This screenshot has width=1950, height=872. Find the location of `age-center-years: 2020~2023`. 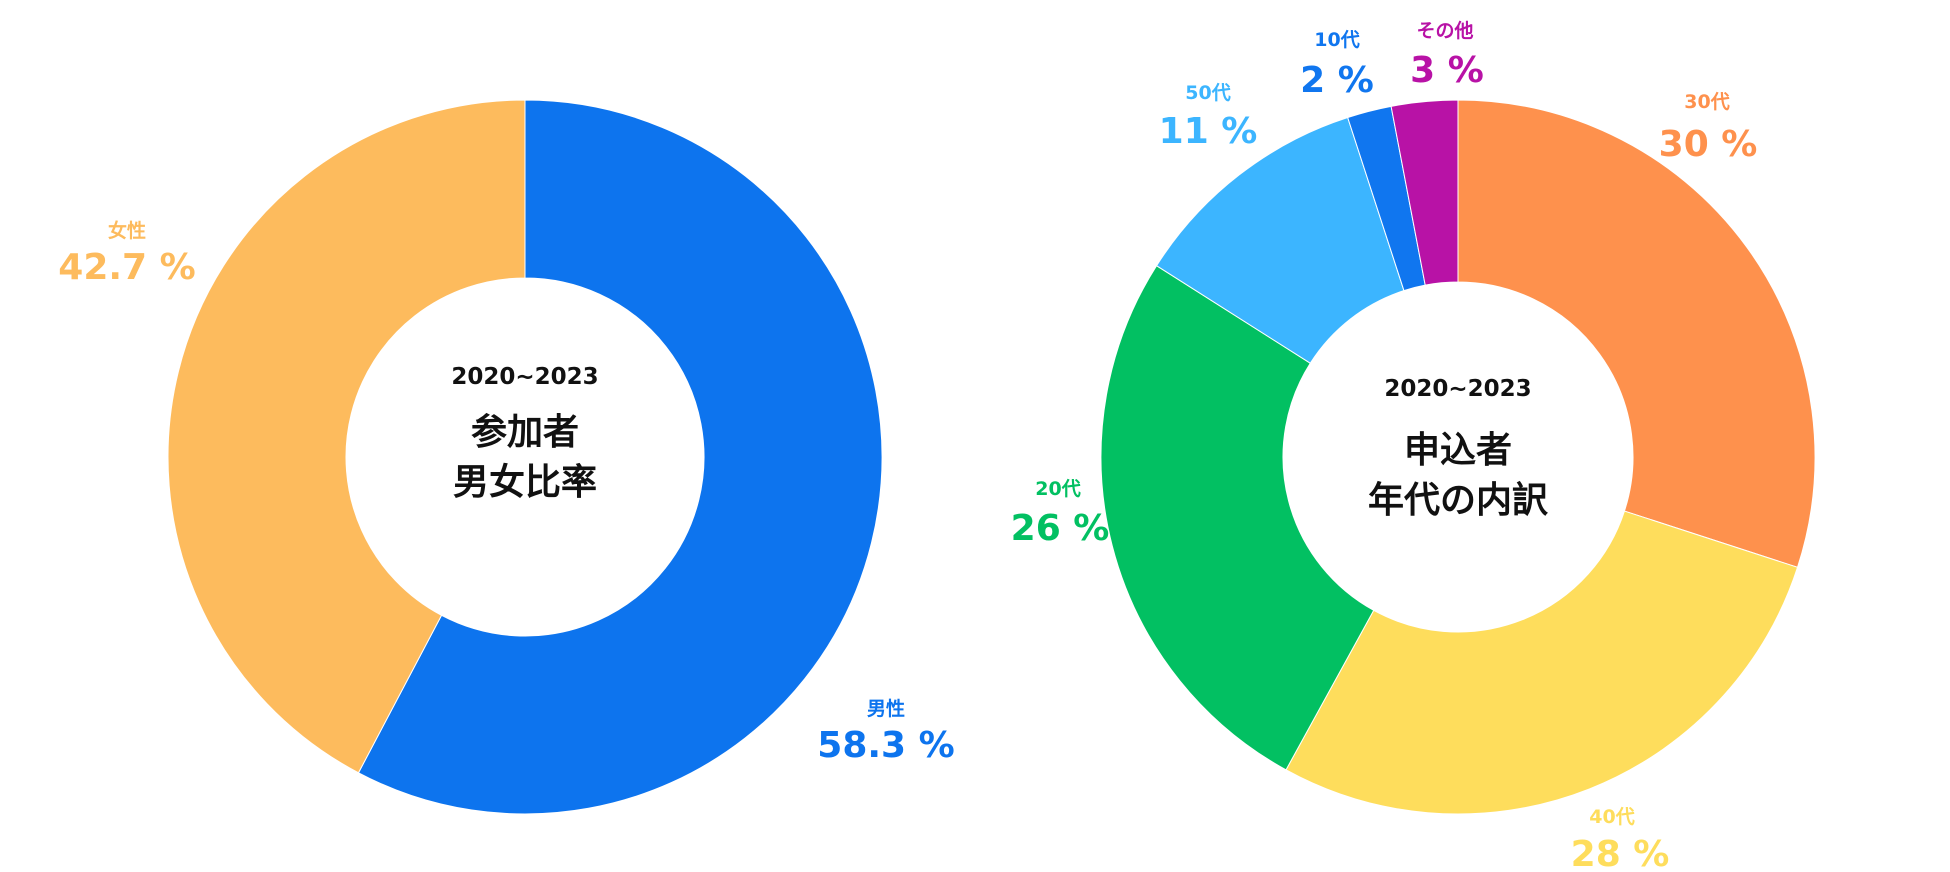

age-center-years: 2020~2023 is located at coordinates (1457, 389).